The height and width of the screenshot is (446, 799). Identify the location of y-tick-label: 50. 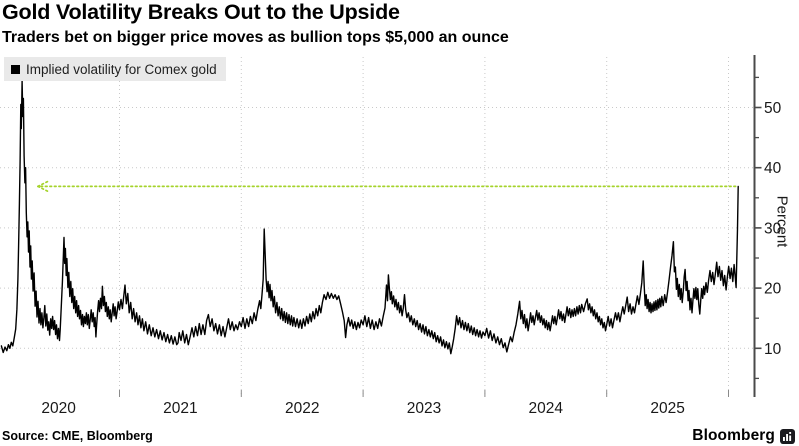
(773, 108).